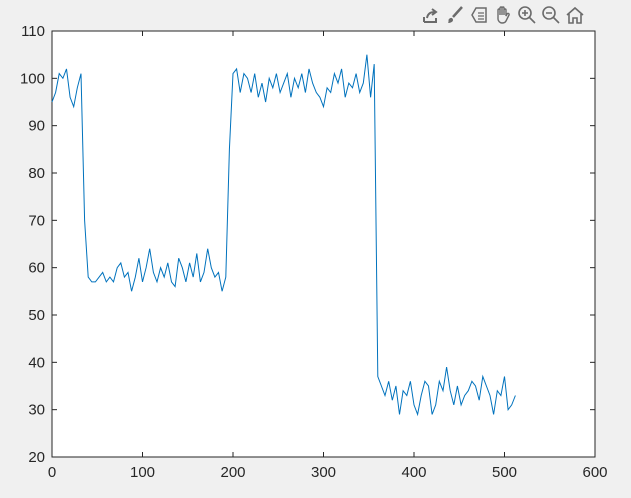 This screenshot has width=631, height=498. Describe the element at coordinates (33, 31) in the screenshot. I see `y-tick-label: 110` at that location.